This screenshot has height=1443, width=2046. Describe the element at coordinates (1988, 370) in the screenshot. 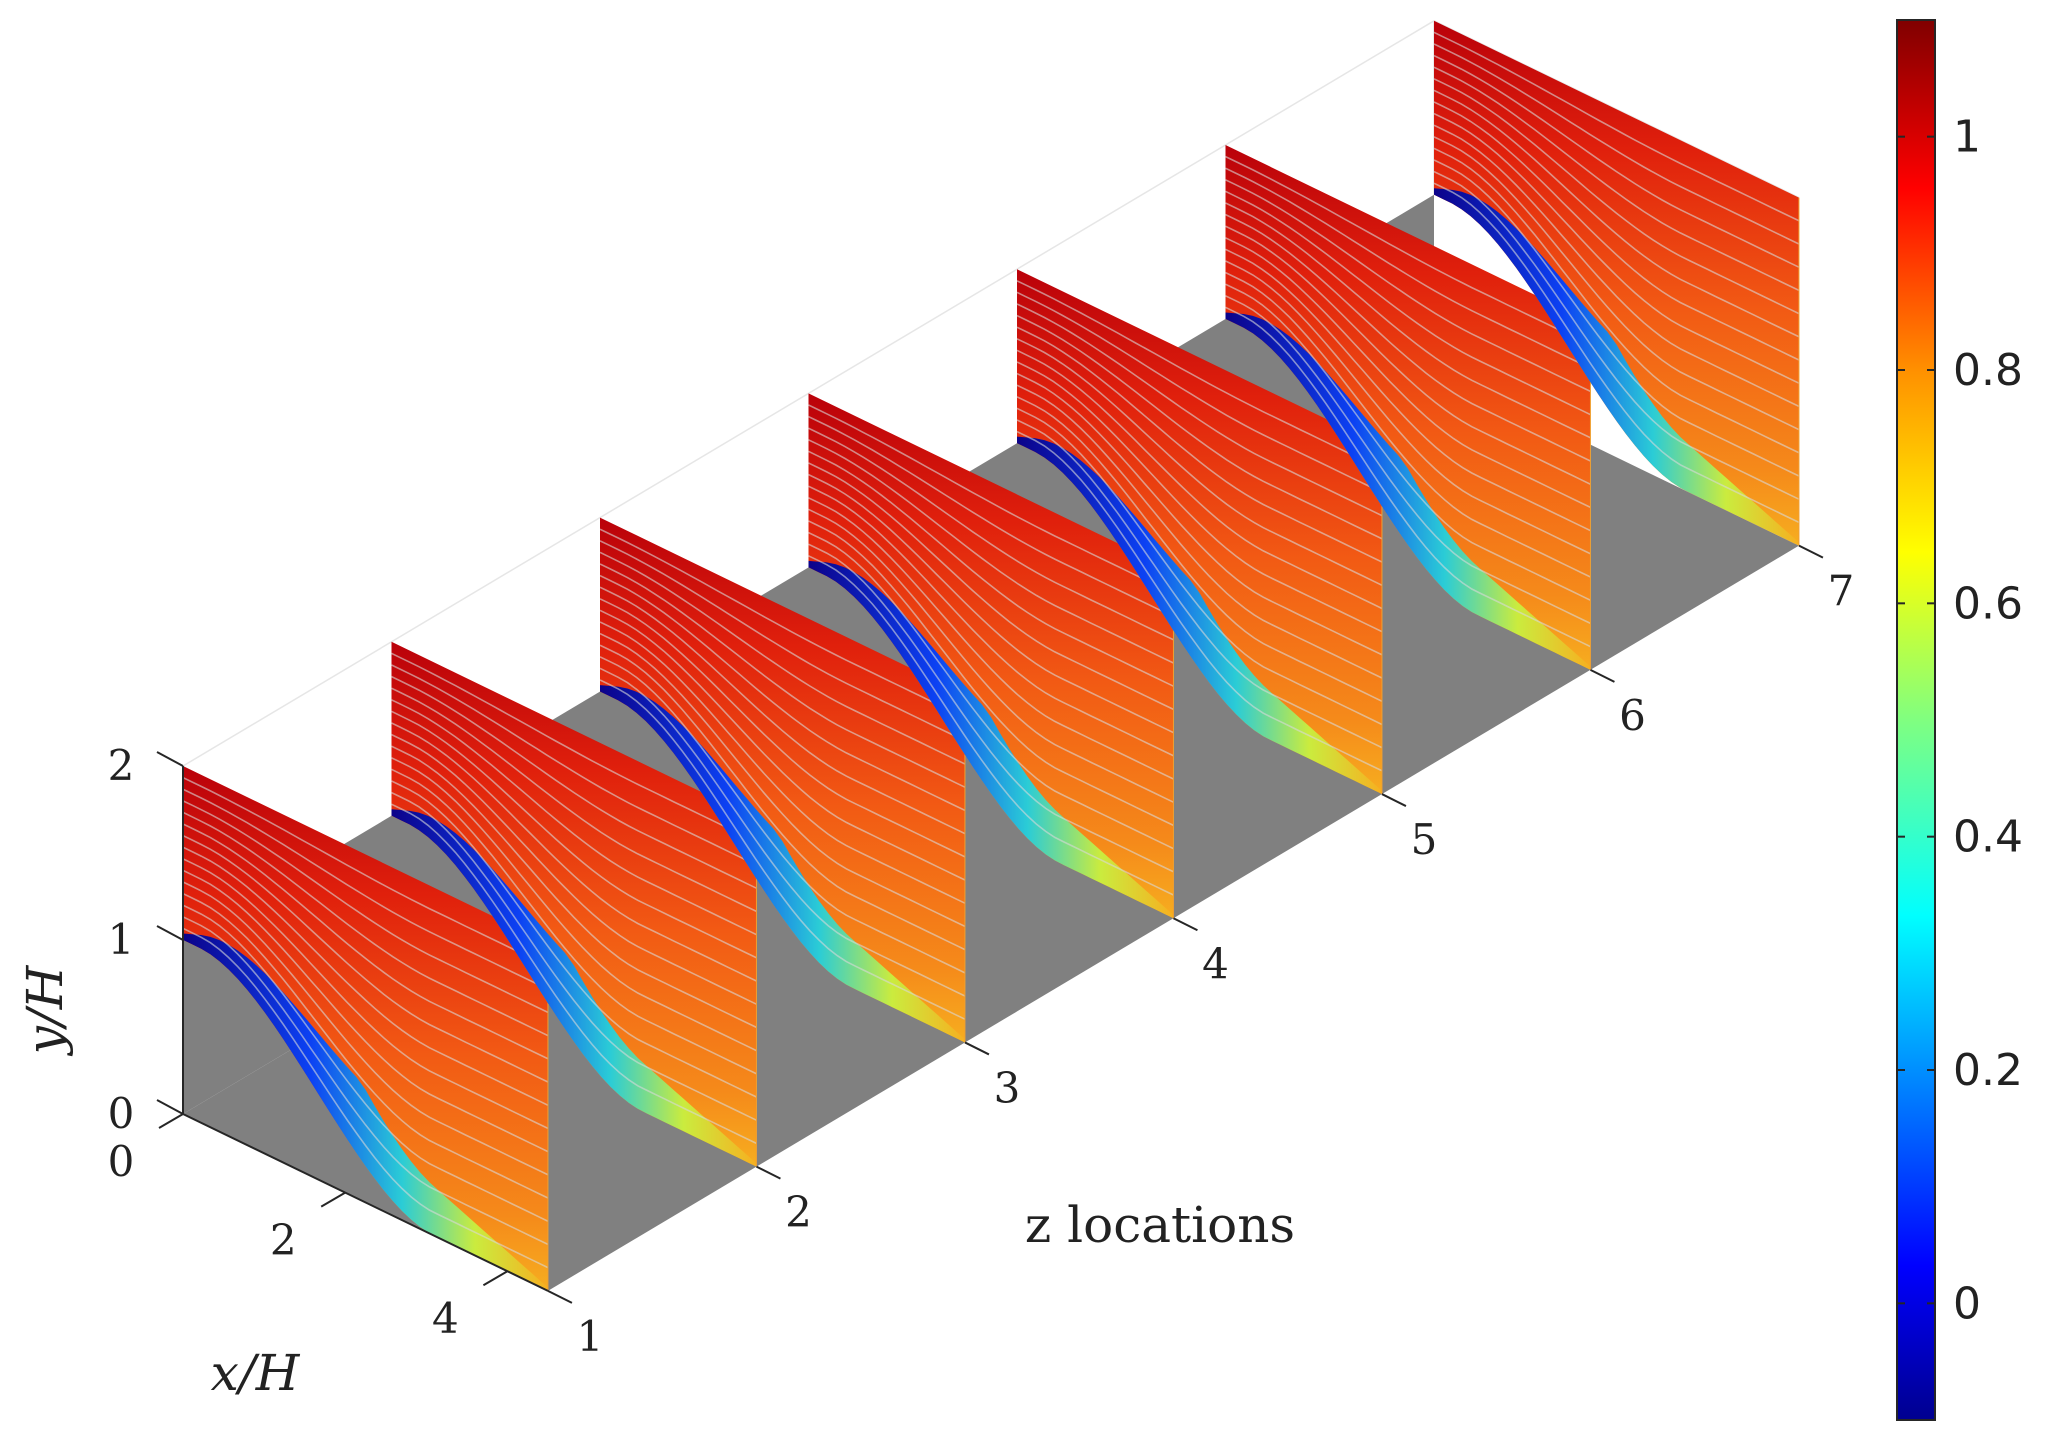

I see `colorbar-tick-label: 0.8` at that location.